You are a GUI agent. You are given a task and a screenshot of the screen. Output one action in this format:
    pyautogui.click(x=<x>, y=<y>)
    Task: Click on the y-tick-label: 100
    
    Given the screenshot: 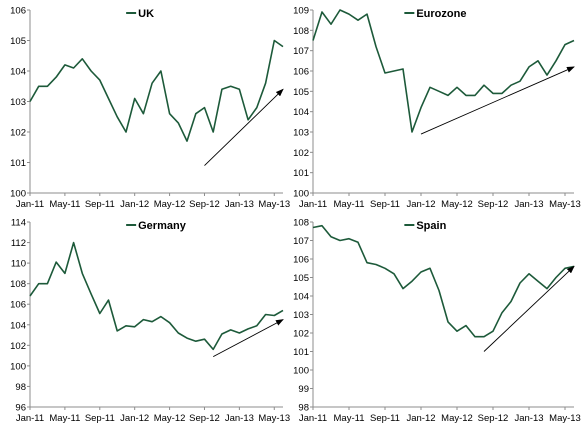 What is the action you would take?
    pyautogui.click(x=18, y=194)
    